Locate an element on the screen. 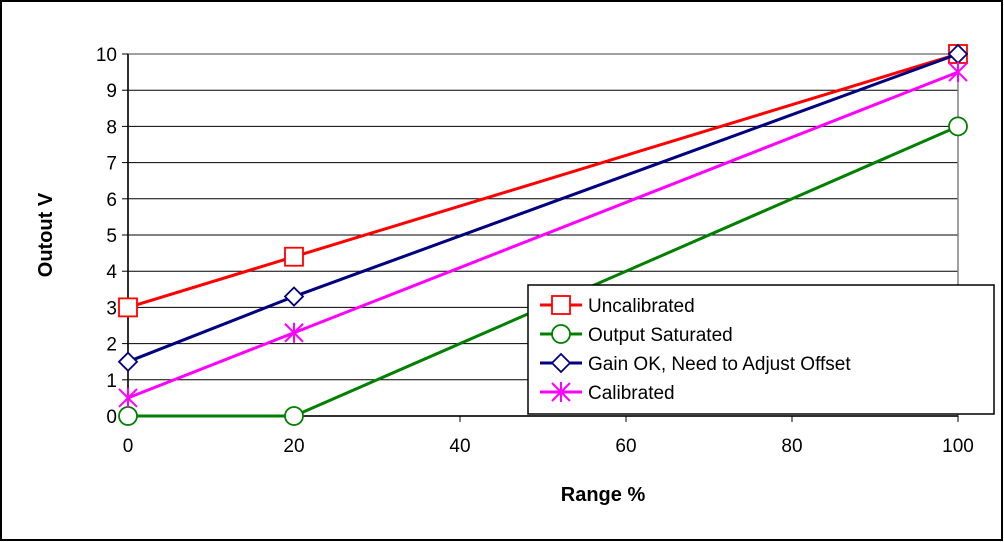 Image resolution: width=1004 pixels, height=542 pixels. y-tick-label: 9 is located at coordinates (111, 91).